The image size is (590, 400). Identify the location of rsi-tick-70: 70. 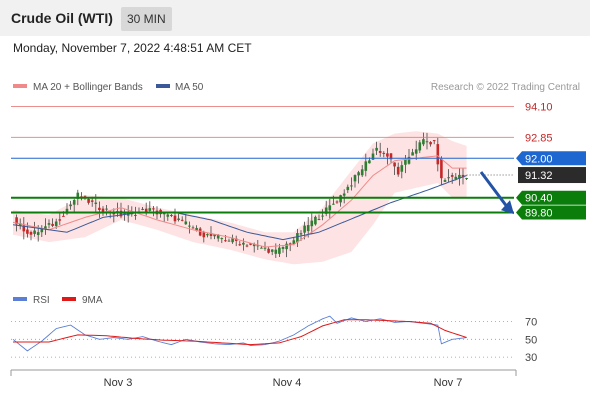
(531, 323).